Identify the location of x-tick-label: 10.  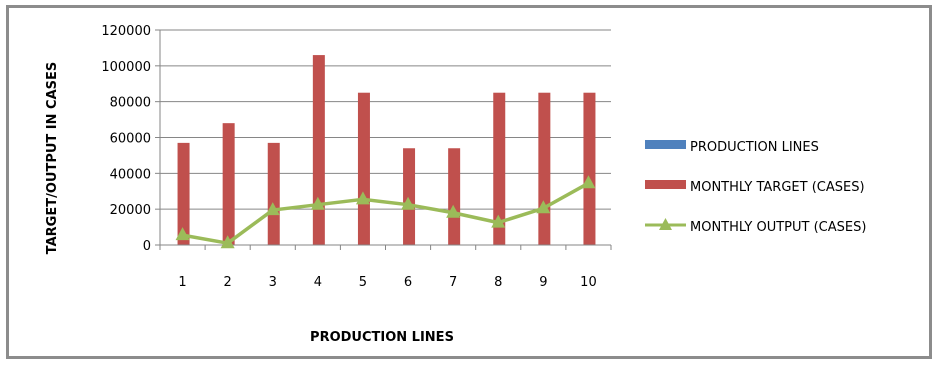
(588, 282).